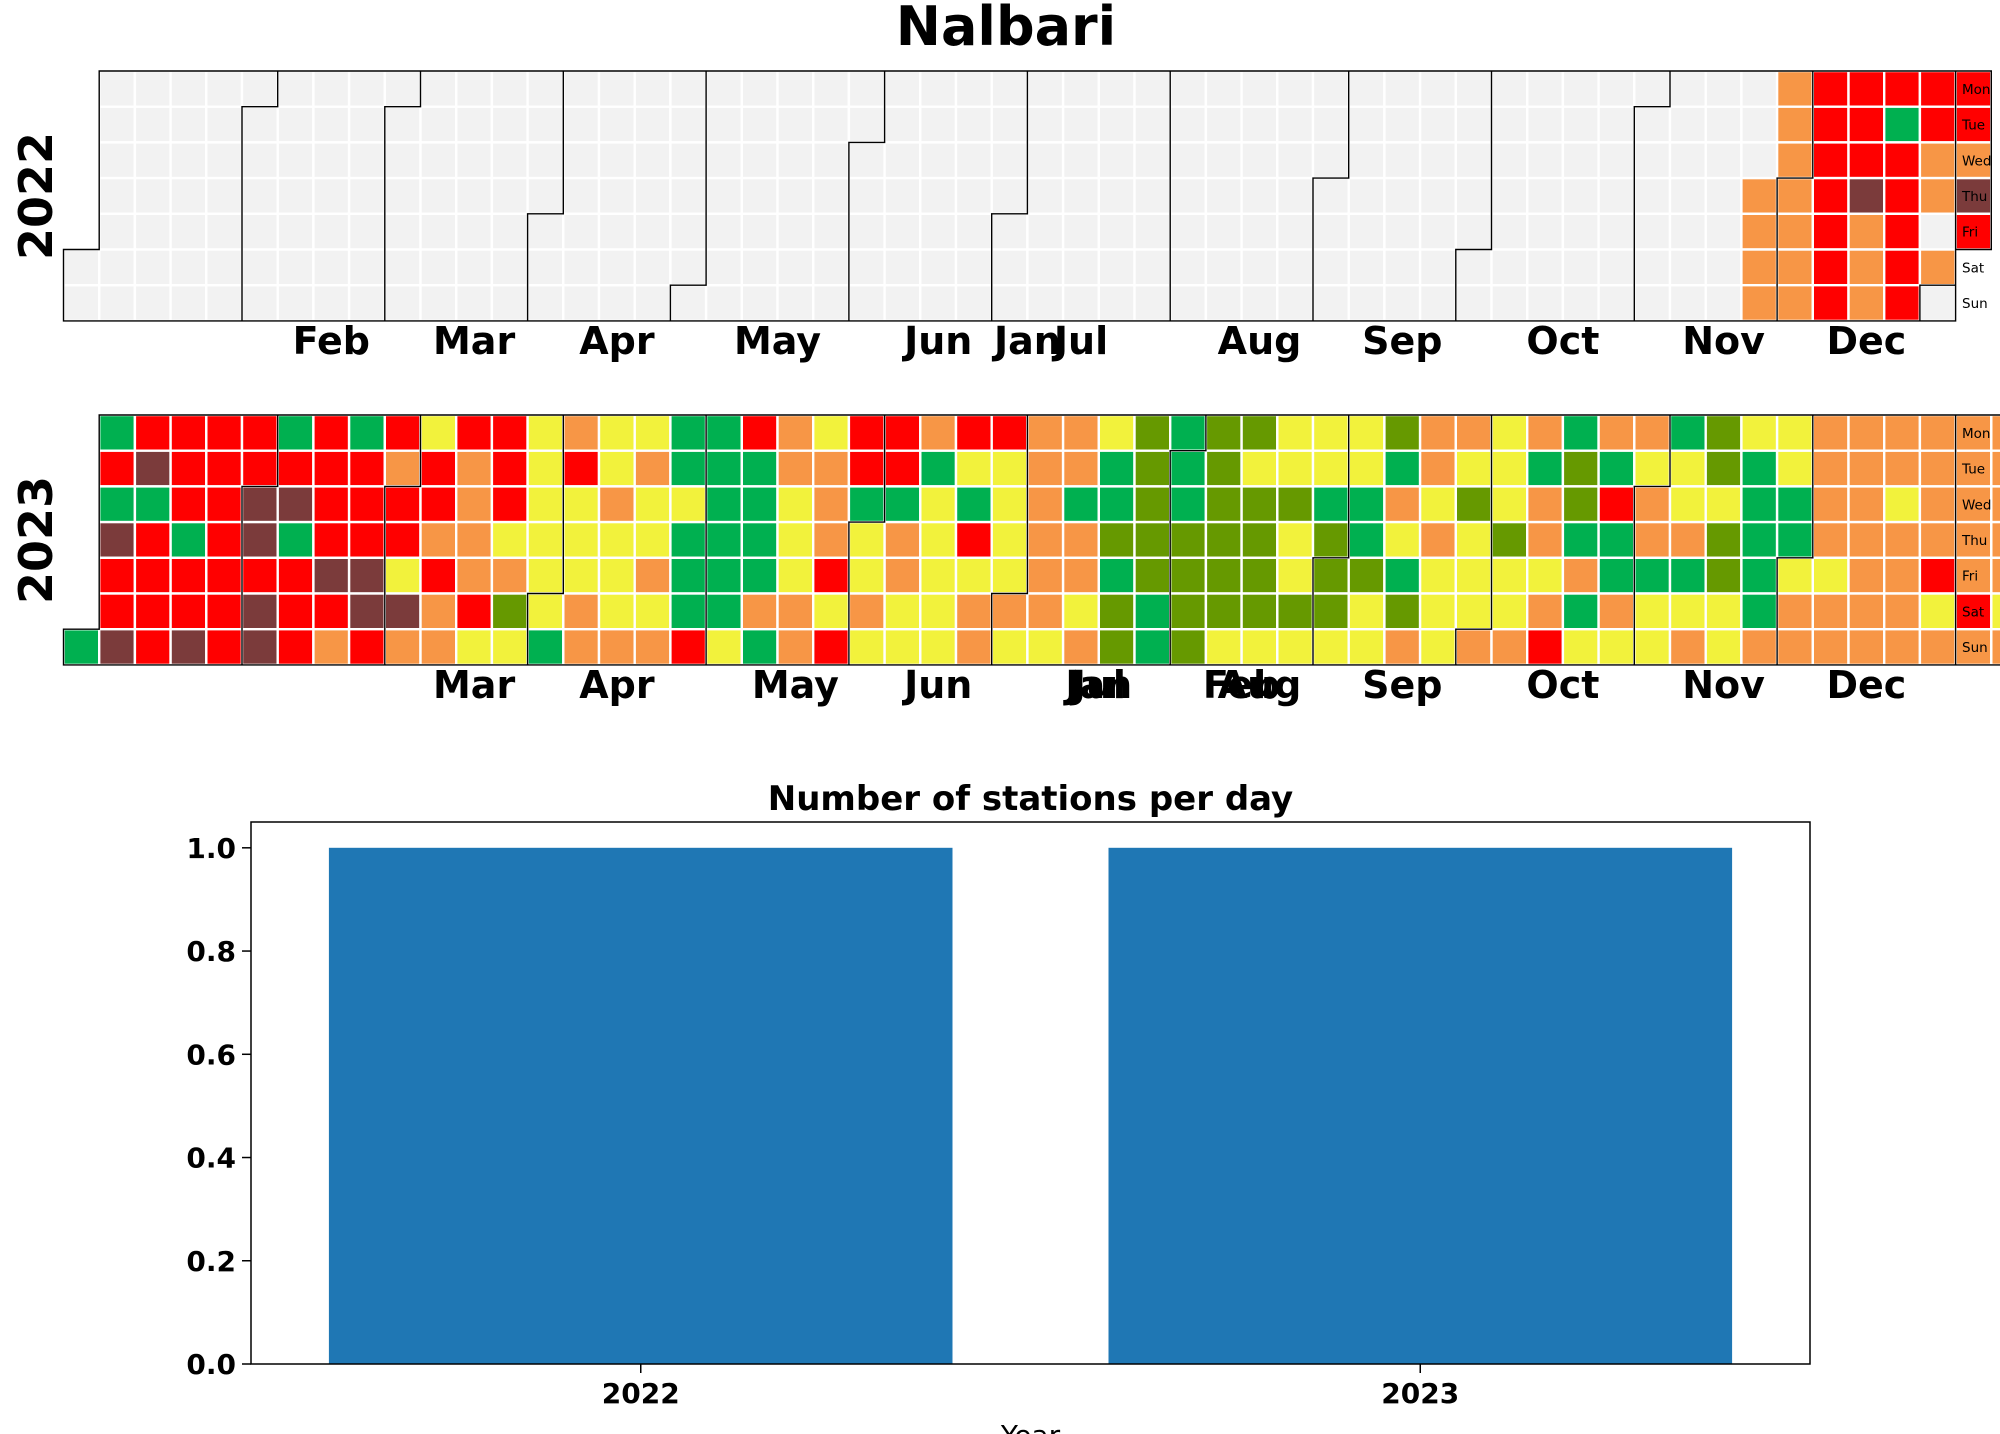 This screenshot has width=2000, height=1434. What do you see at coordinates (211, 951) in the screenshot?
I see `y-tick-label: 0.8` at bounding box center [211, 951].